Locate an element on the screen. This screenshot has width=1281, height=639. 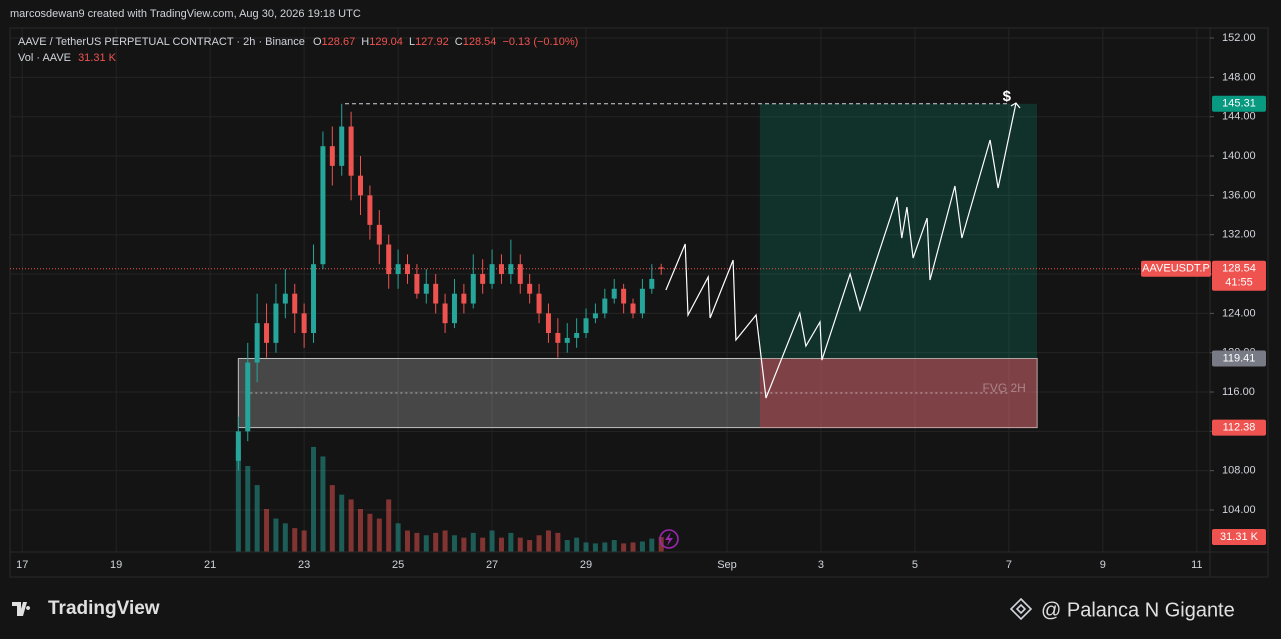
target-tag-bg is located at coordinates (1239, 103).